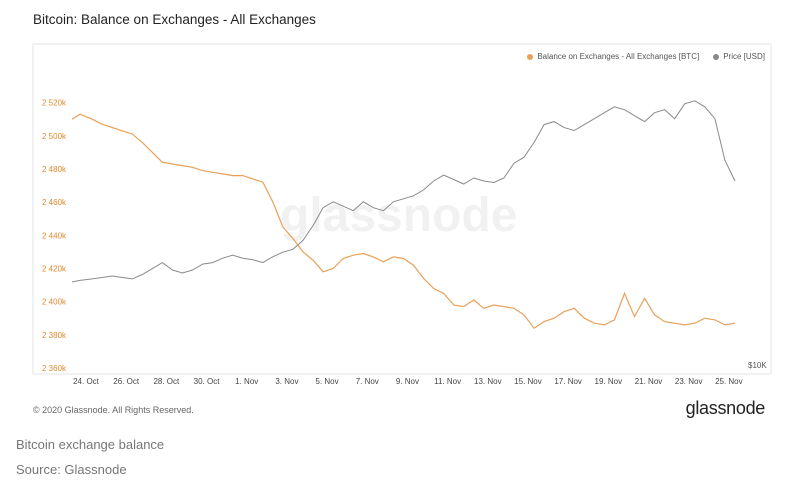 The image size is (793, 496). I want to click on x-tick-label: 24. Oct, so click(86, 381).